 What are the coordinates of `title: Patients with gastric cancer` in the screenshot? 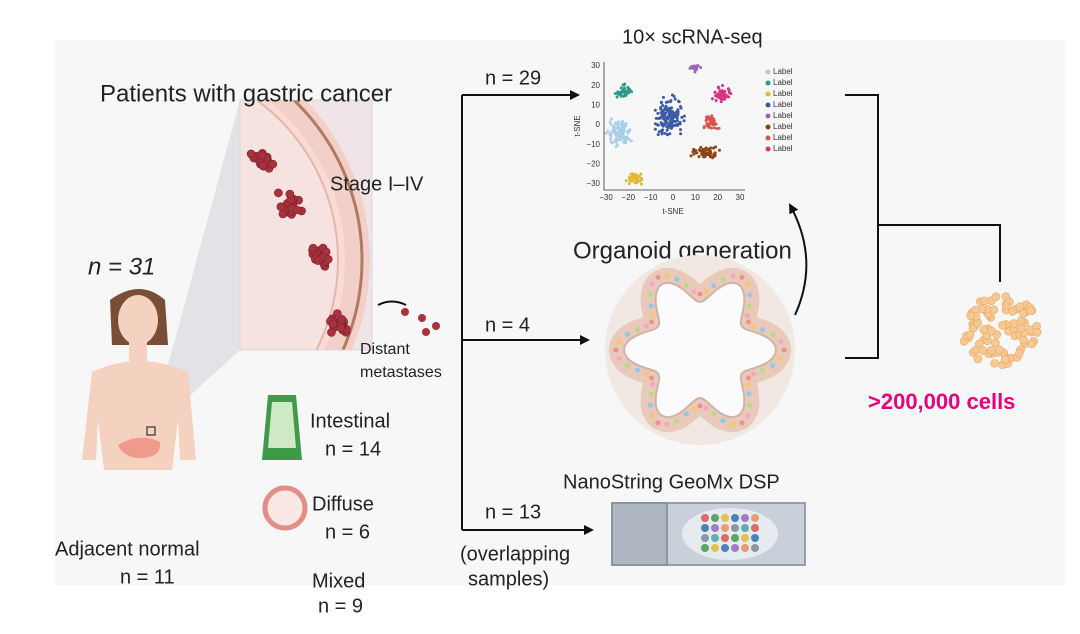 It's located at (246, 93).